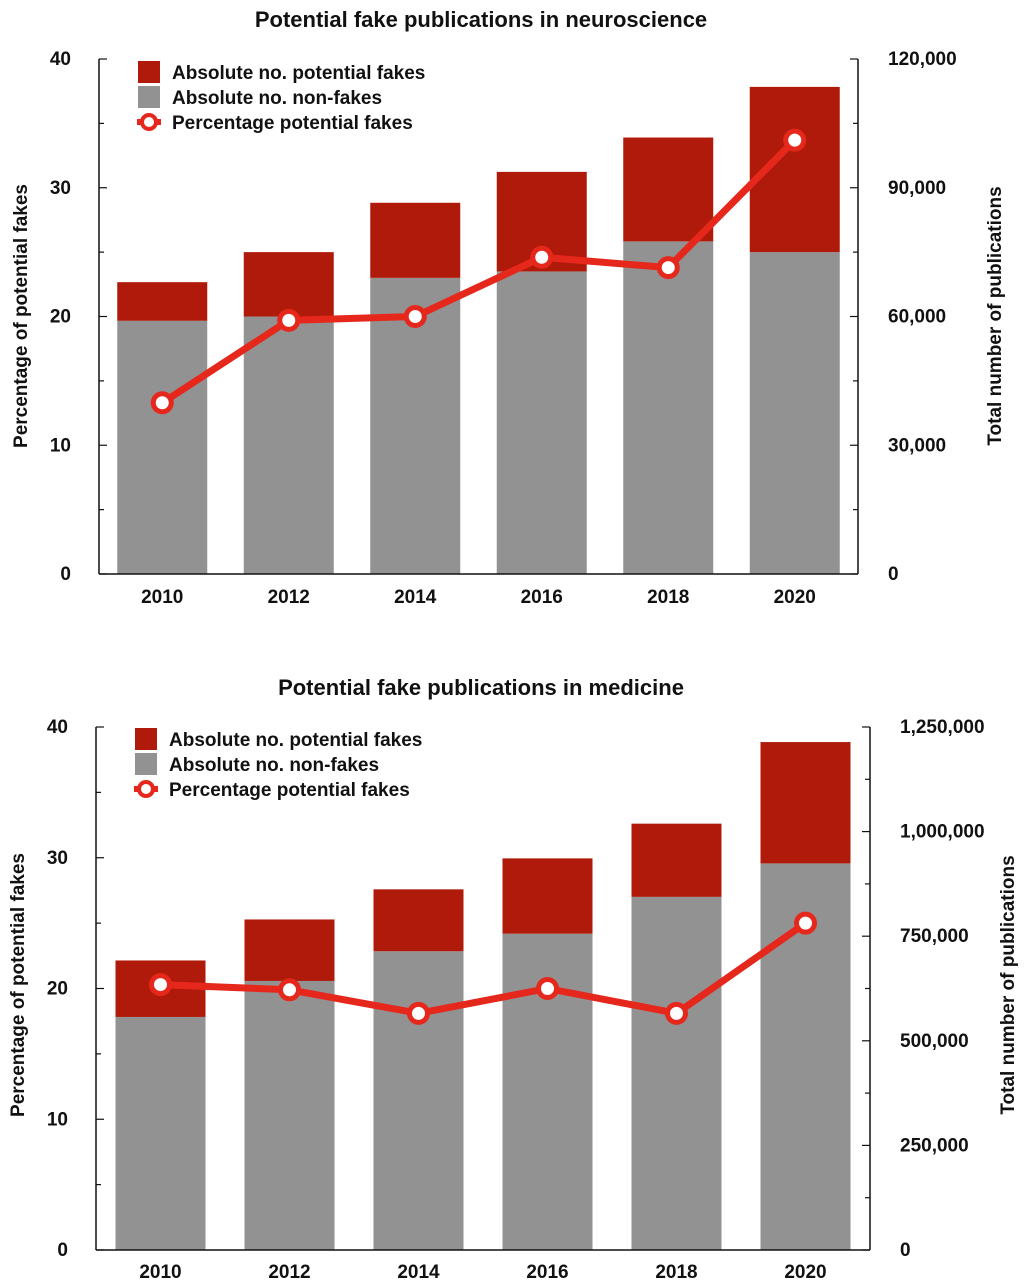 Image resolution: width=1034 pixels, height=1280 pixels. What do you see at coordinates (917, 188) in the screenshot?
I see `right-tick-label: 90,000` at bounding box center [917, 188].